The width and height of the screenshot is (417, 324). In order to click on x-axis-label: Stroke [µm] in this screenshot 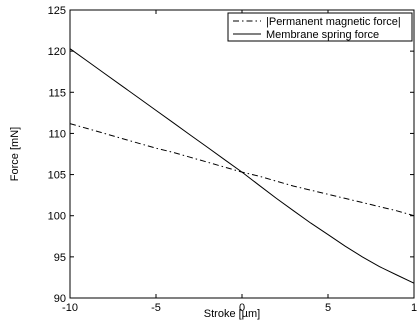, I will do `click(232, 314)`.